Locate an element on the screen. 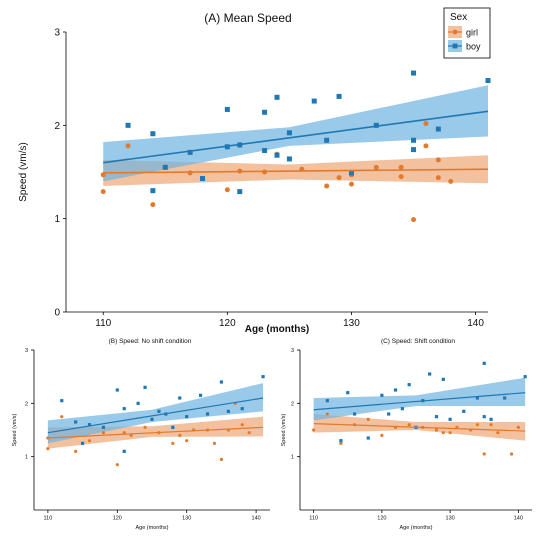 This screenshot has height=536, width=550. chart-c-x-label: Age (months) is located at coordinates (415, 528).